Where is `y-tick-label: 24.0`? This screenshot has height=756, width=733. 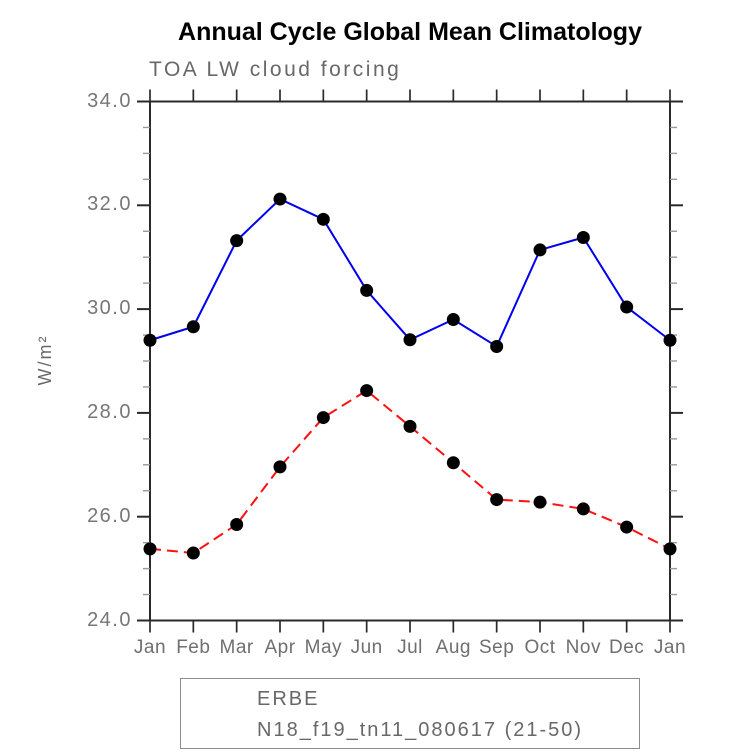
y-tick-label: 24.0 is located at coordinates (109, 619).